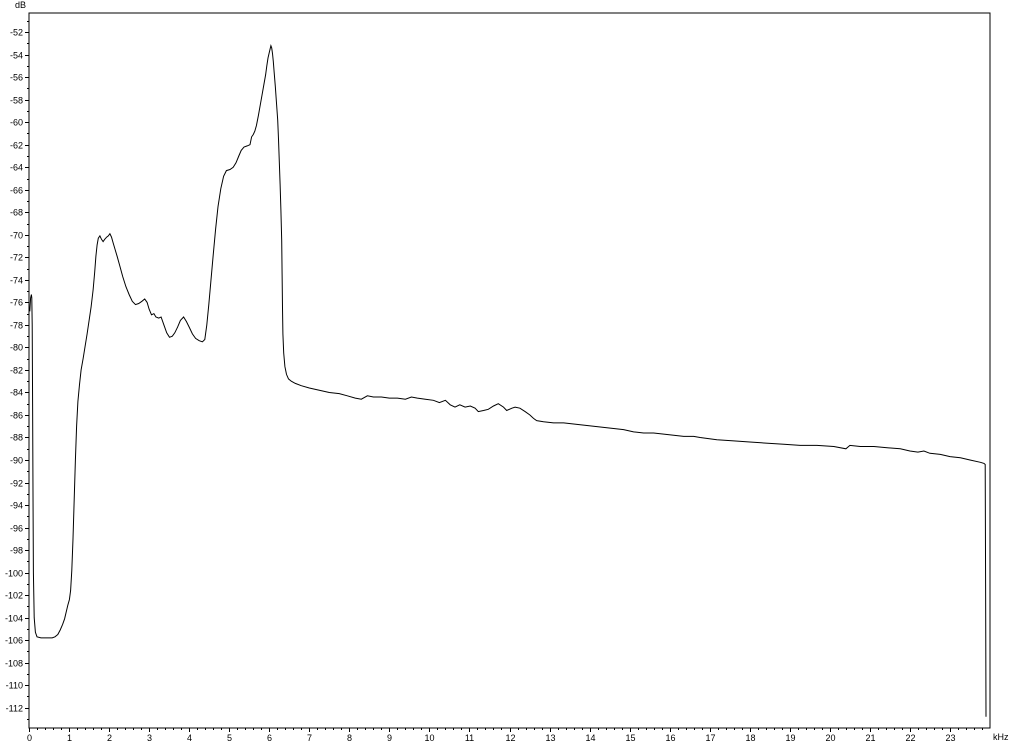 The width and height of the screenshot is (1024, 745). I want to click on y-tick-label: -80, so click(16, 348).